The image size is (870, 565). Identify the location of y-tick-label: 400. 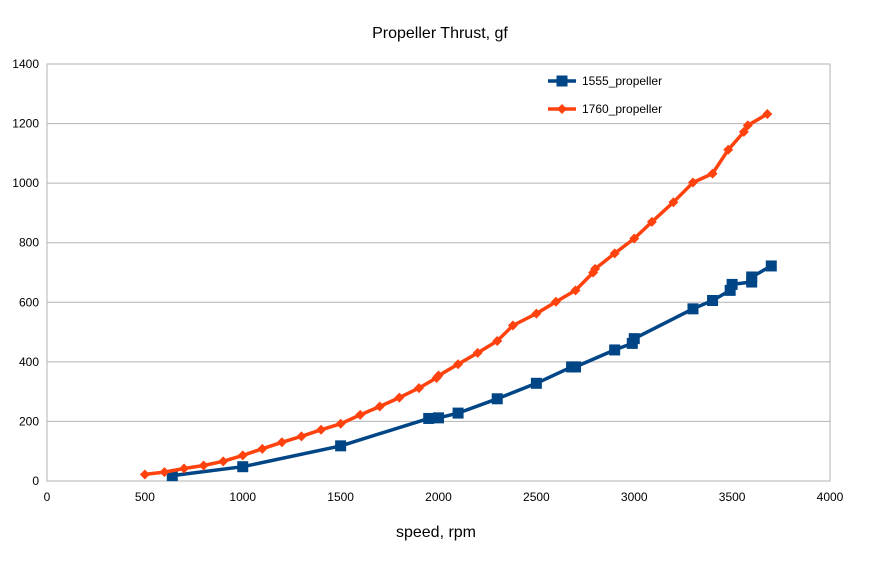
(29, 362).